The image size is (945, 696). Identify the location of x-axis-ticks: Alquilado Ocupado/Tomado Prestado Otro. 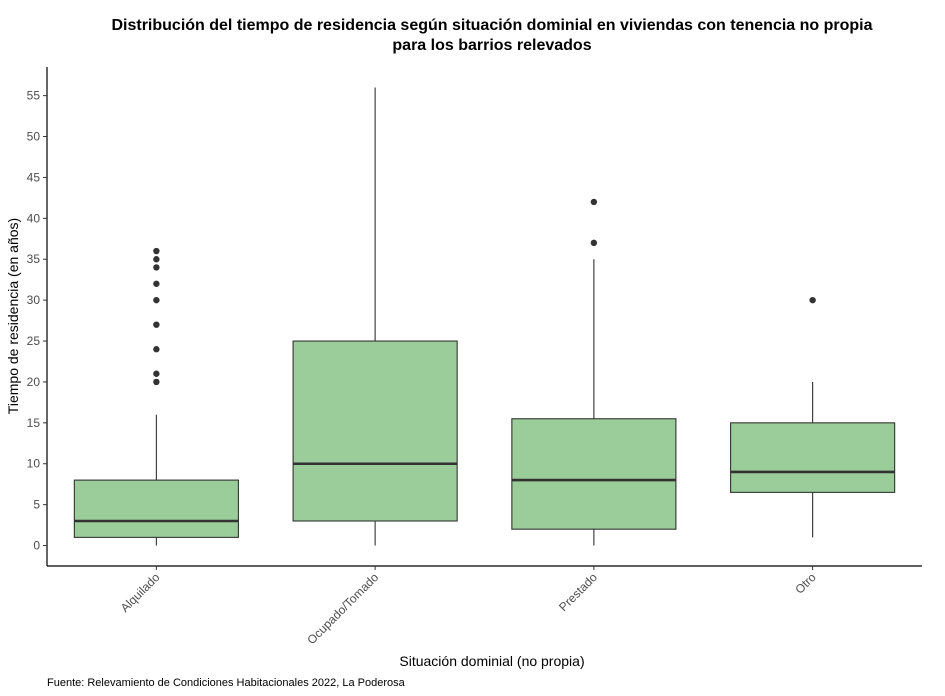
(468, 606).